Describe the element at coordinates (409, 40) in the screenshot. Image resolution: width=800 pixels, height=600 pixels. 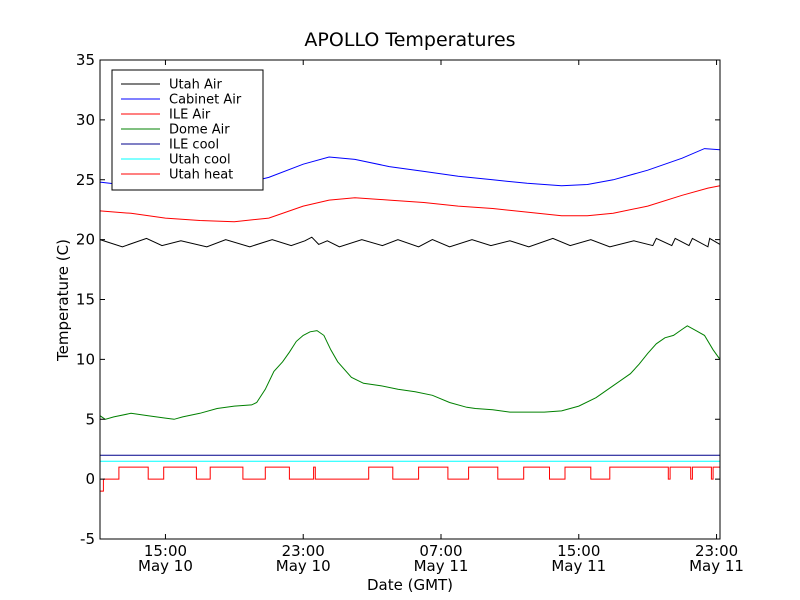
I see `chart-title: APOLLO Temperatures` at that location.